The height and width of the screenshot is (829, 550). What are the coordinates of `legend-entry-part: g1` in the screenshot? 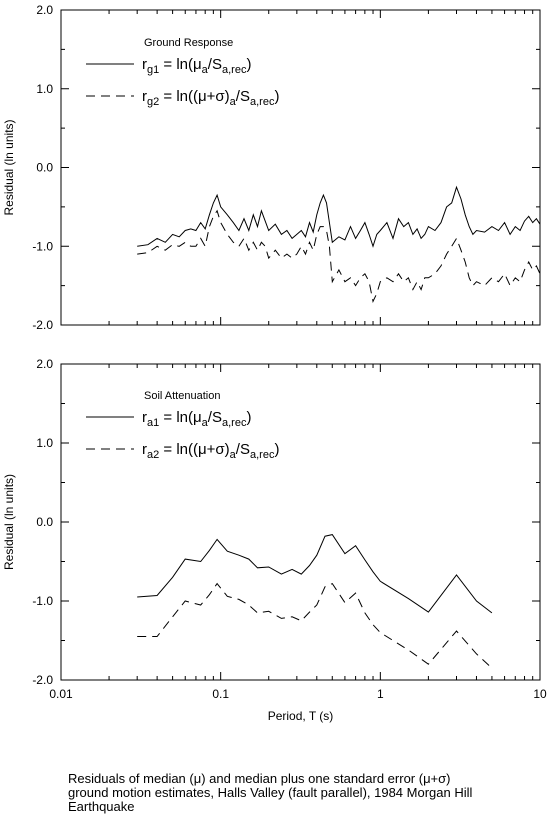 It's located at (153, 70).